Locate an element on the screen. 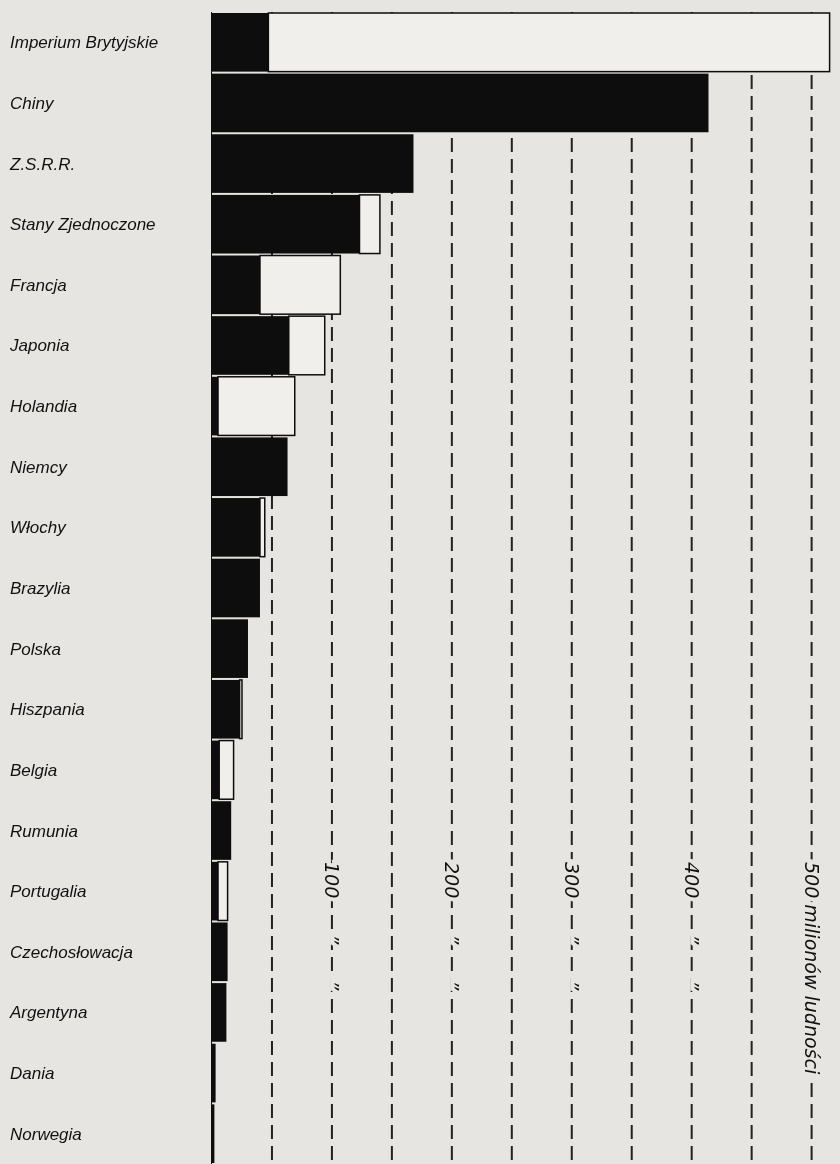 The width and height of the screenshot is (840, 1164). y-tick-label: Holandia is located at coordinates (44, 407).